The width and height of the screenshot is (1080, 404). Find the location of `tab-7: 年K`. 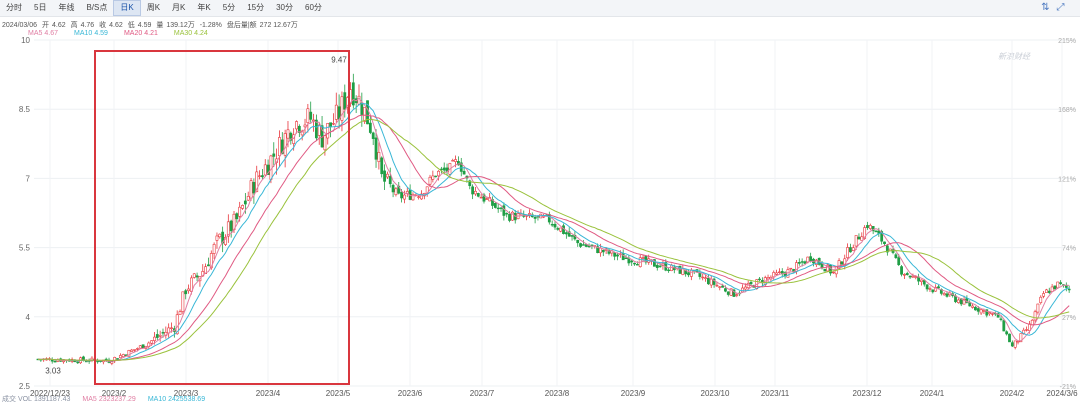

tab-7: 年K is located at coordinates (204, 7).